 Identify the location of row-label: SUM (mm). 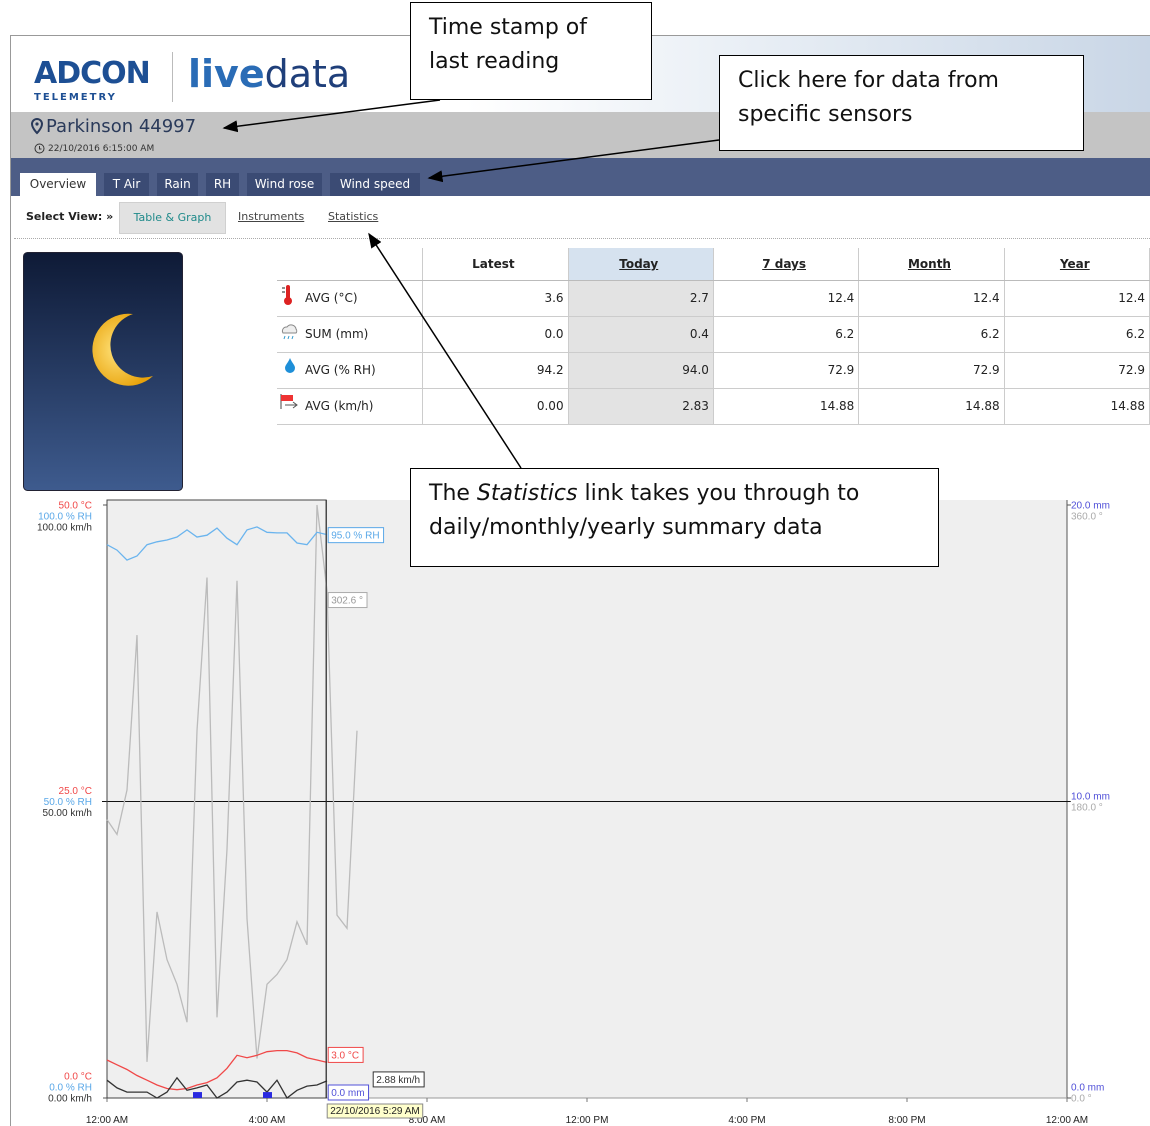
(337, 334).